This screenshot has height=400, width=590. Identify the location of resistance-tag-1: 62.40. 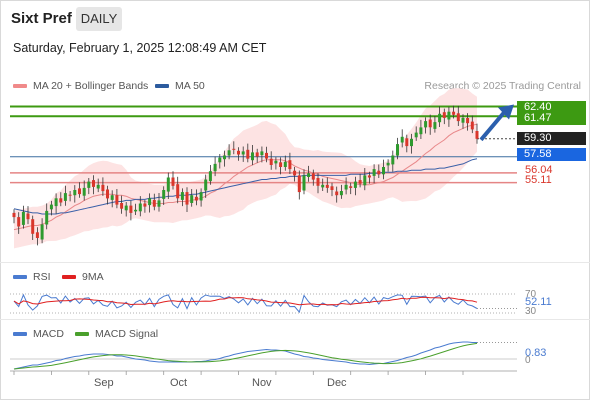
(551, 107).